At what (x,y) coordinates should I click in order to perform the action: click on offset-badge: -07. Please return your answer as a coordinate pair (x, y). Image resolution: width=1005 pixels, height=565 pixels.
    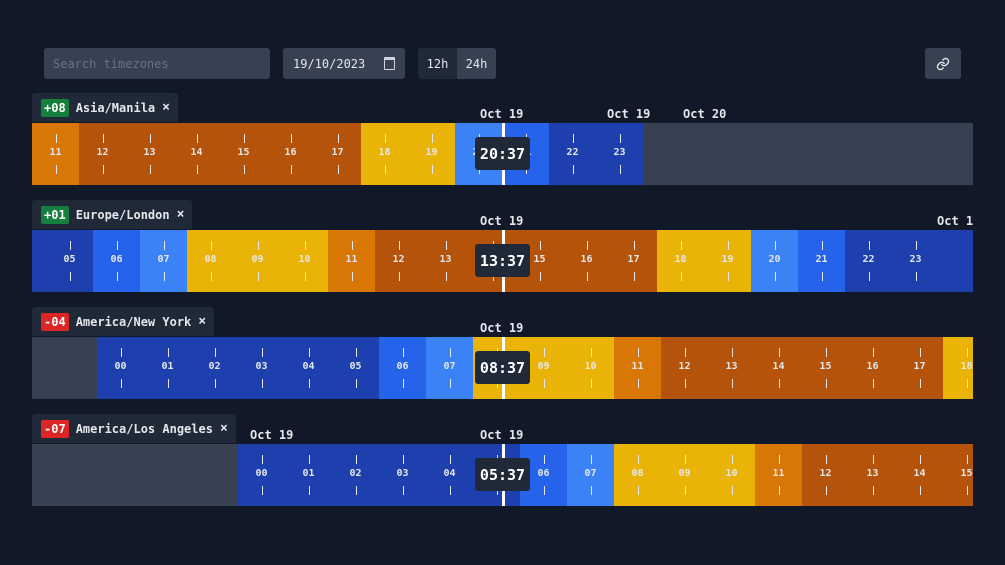
    Looking at the image, I should click on (55, 428).